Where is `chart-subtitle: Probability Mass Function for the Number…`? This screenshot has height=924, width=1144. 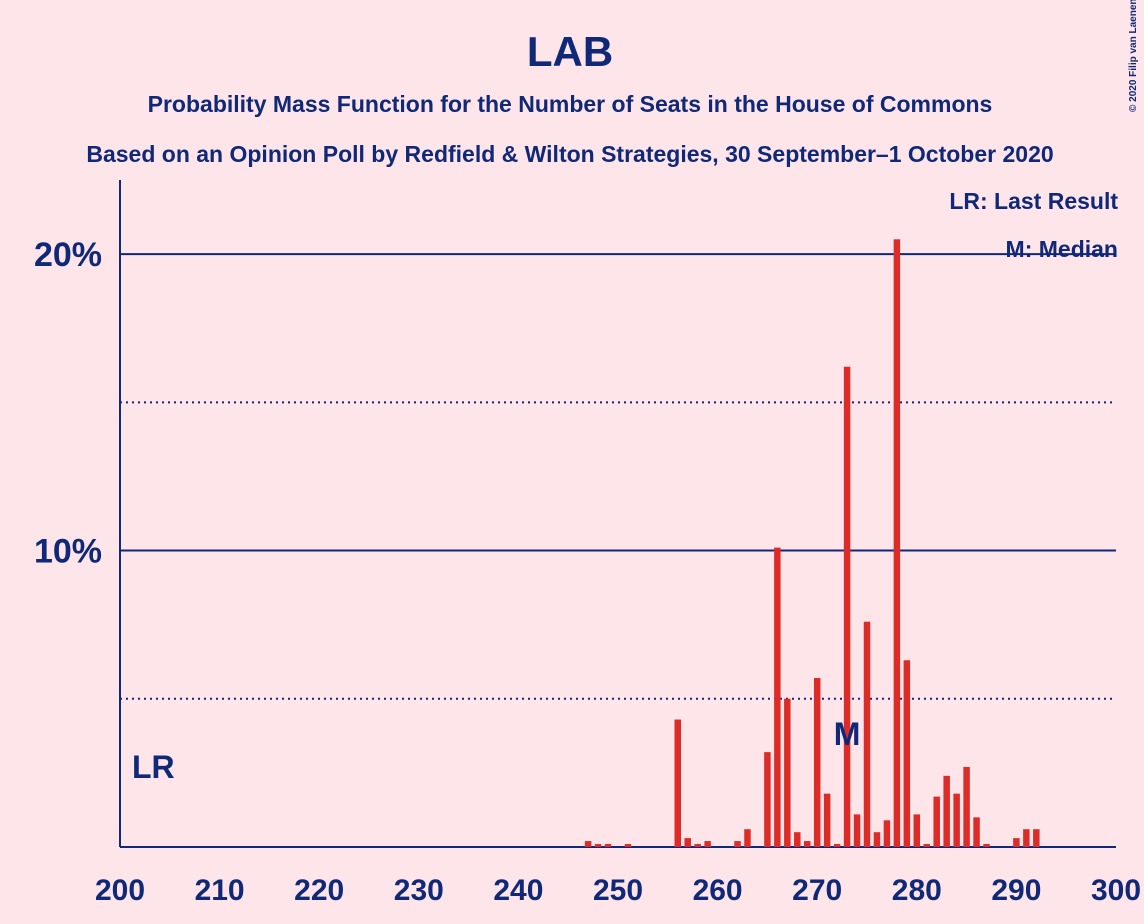
chart-subtitle: Probability Mass Function for the Number… is located at coordinates (570, 104).